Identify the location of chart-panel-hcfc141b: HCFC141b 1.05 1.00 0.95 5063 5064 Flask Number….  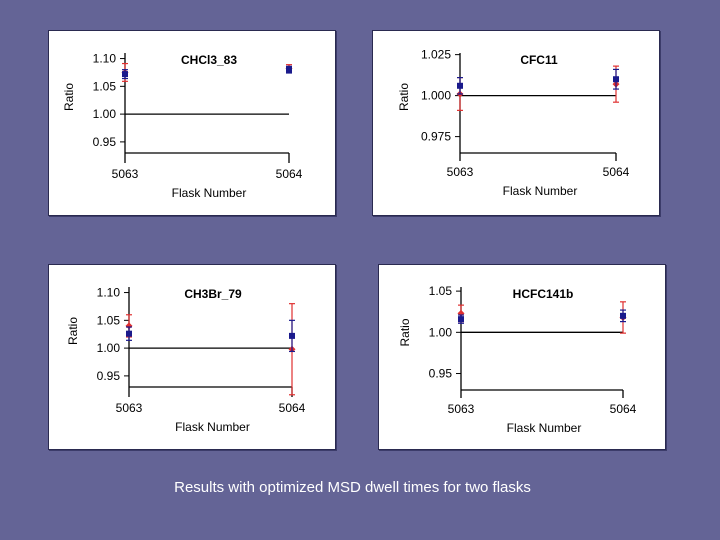
(522, 357).